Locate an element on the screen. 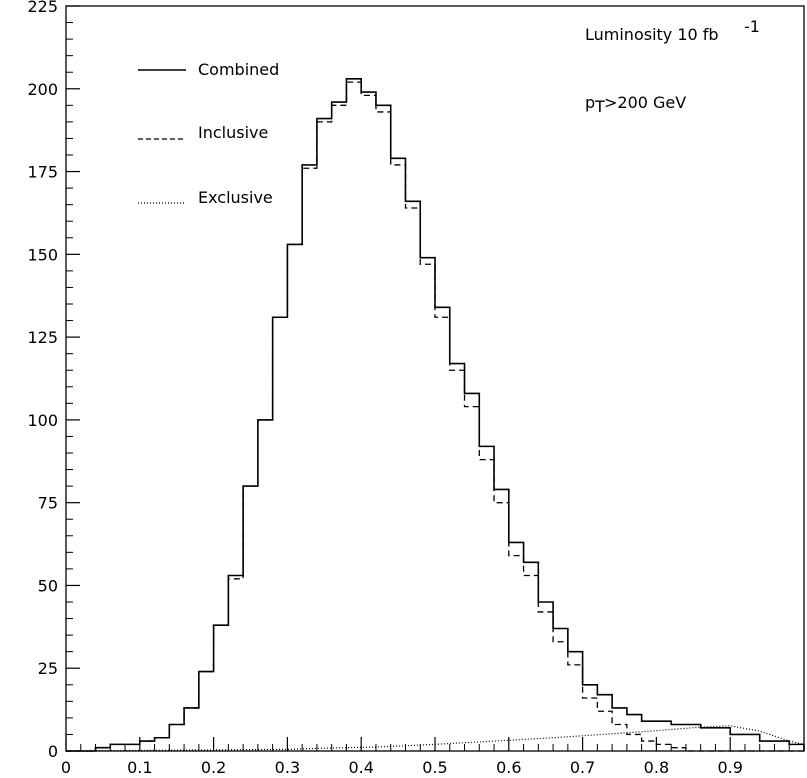 Image resolution: width=807 pixels, height=778 pixels. legend-label-inclusive: Inclusive is located at coordinates (233, 132).